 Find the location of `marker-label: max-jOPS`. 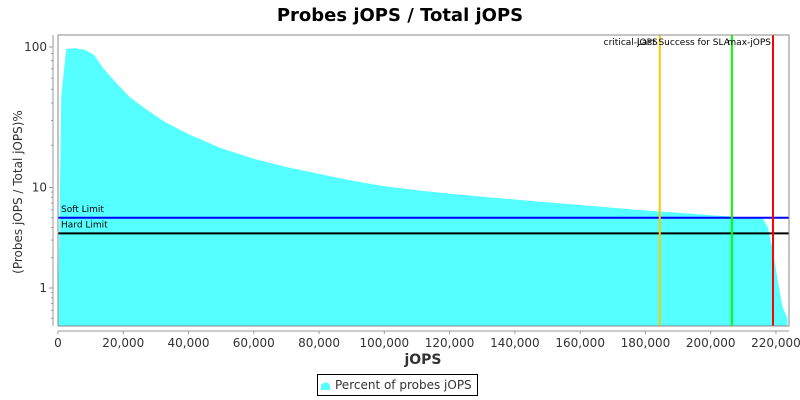

marker-label: max-jOPS is located at coordinates (749, 43).